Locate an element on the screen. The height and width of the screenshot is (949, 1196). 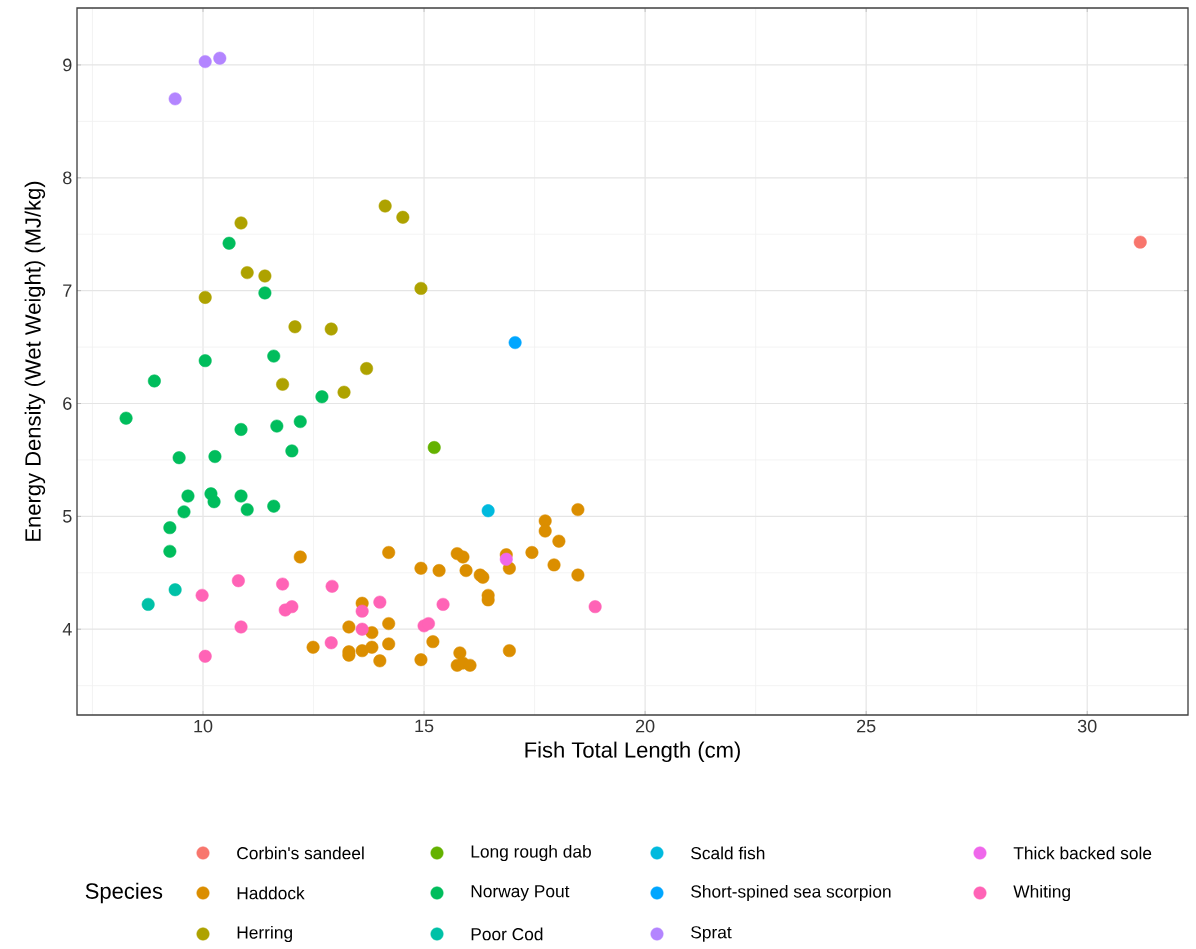
legend-label: Corbin's sandeel is located at coordinates (300, 853).